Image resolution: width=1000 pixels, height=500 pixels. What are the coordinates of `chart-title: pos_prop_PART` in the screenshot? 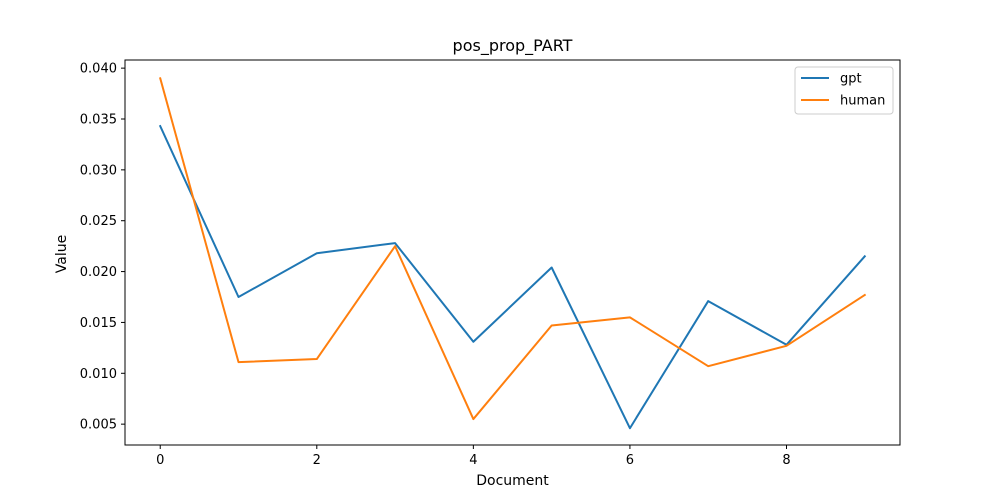 It's located at (513, 46).